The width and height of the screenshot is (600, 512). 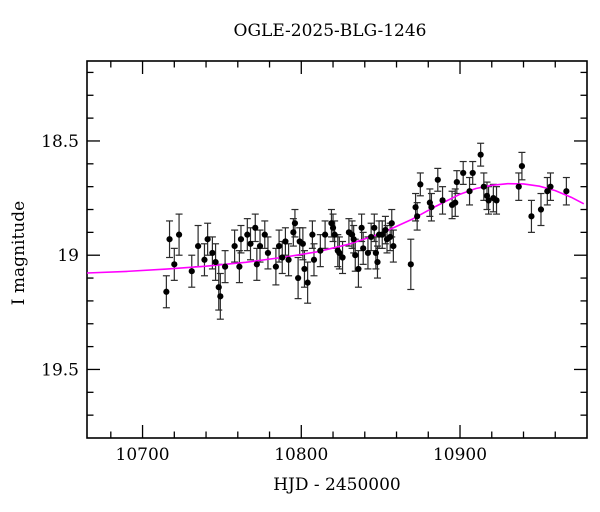 What do you see at coordinates (68, 256) in the screenshot?
I see `y-tick-label: 19` at bounding box center [68, 256].